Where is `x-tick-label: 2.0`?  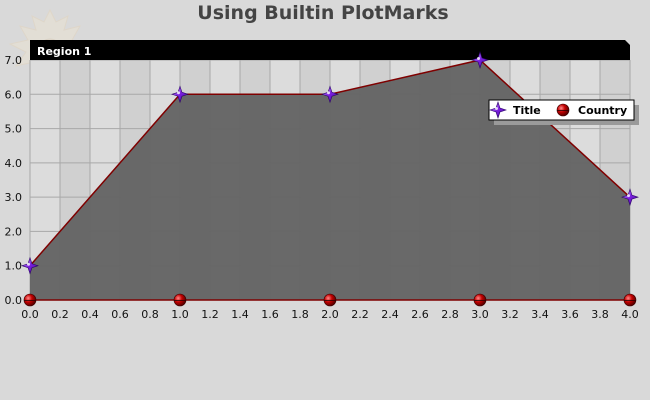 x-tick-label: 2.0 is located at coordinates (330, 314).